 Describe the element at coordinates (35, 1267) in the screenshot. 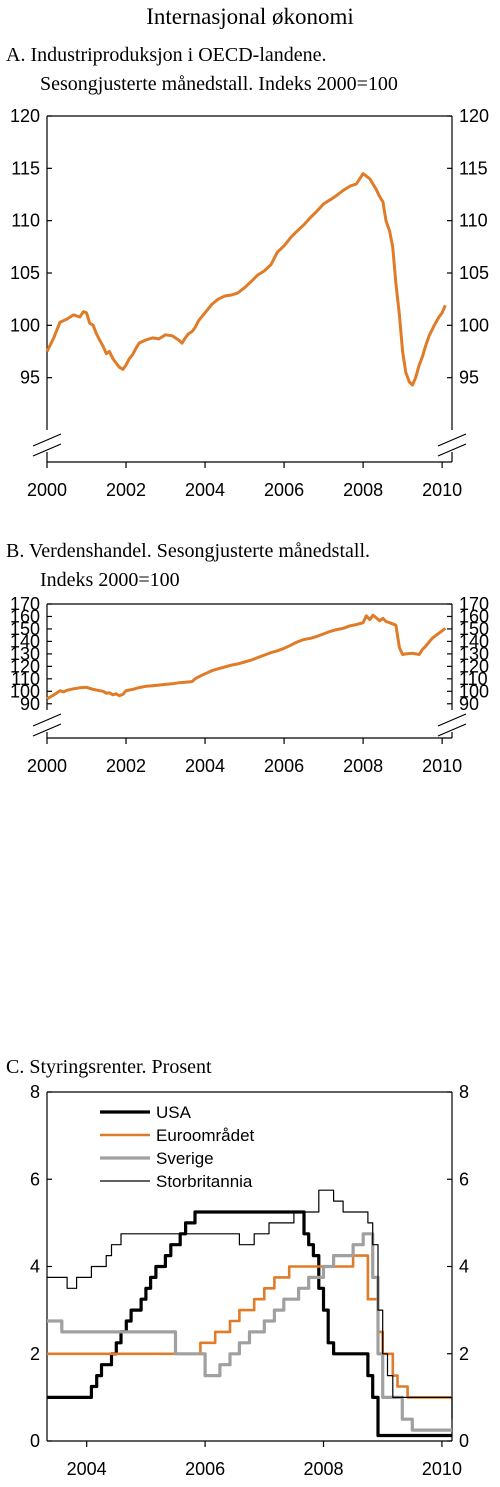

I see `y-tick-label-left: 4` at that location.